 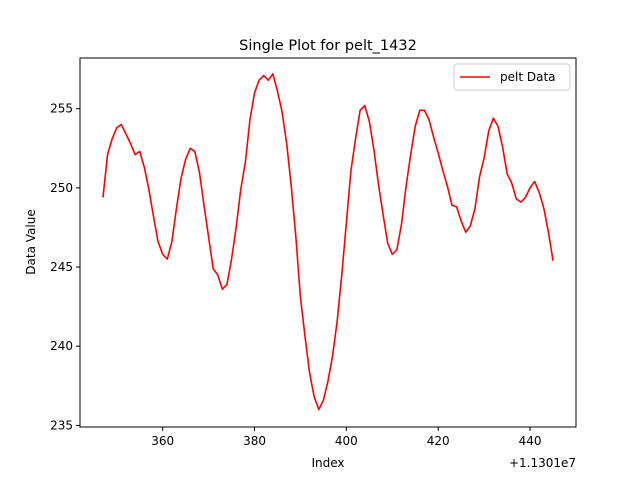 What do you see at coordinates (61, 267) in the screenshot?
I see `y-tick-label: 245` at bounding box center [61, 267].